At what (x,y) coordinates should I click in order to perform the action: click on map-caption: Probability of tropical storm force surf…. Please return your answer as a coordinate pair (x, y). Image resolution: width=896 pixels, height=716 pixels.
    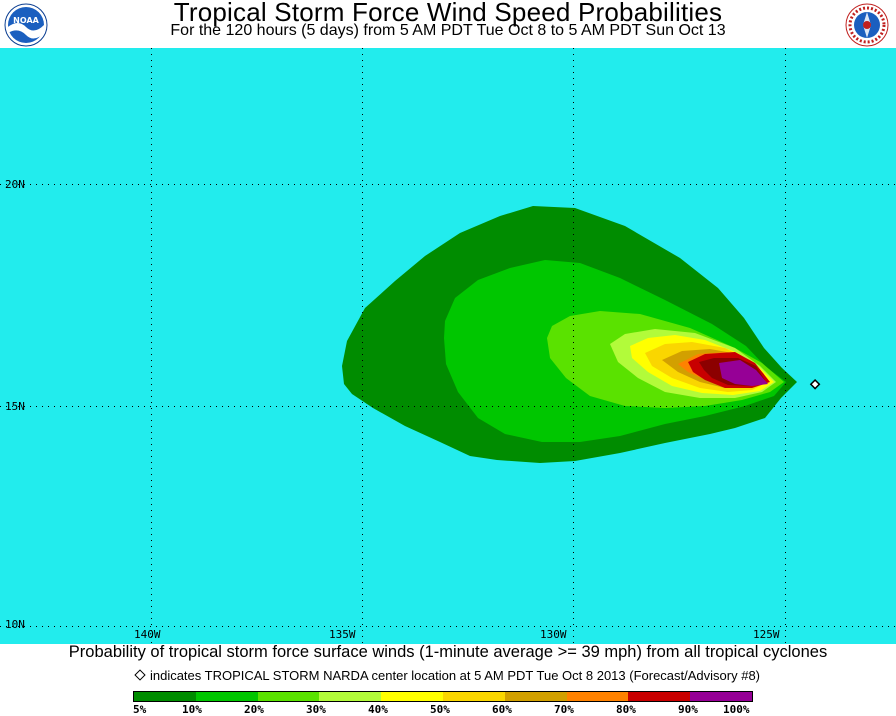
    Looking at the image, I should click on (448, 652).